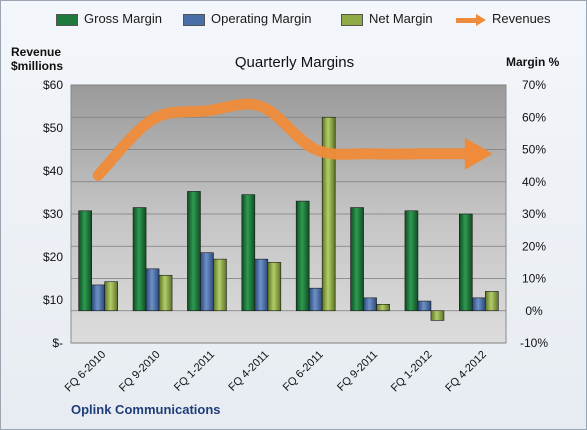  Describe the element at coordinates (534, 150) in the screenshot. I see `right-tick-label: 50%` at that location.